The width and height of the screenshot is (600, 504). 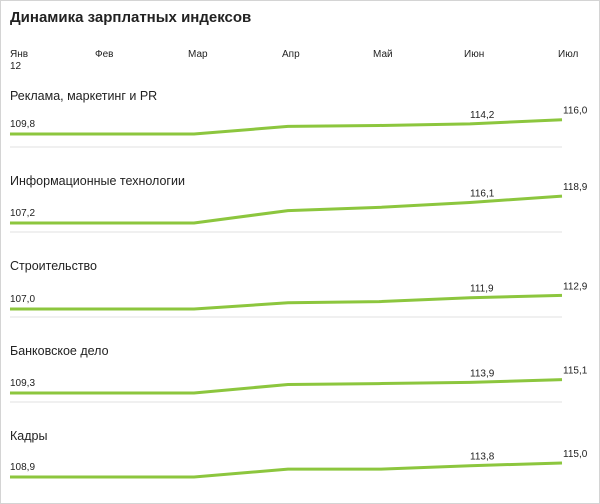 I want to click on month-label: Июн, so click(x=474, y=54).